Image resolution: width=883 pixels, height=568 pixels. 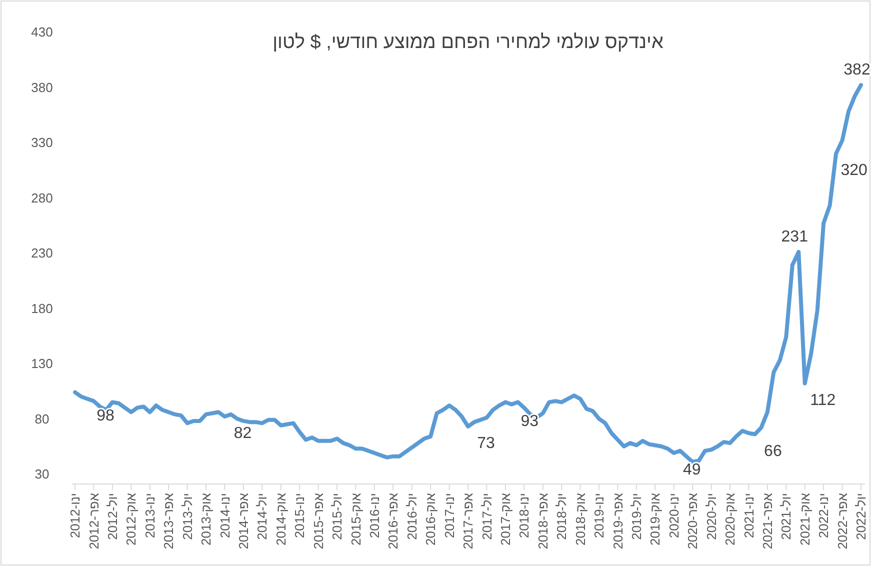 What do you see at coordinates (42, 142) in the screenshot?
I see `y-tick-label: 330` at bounding box center [42, 142].